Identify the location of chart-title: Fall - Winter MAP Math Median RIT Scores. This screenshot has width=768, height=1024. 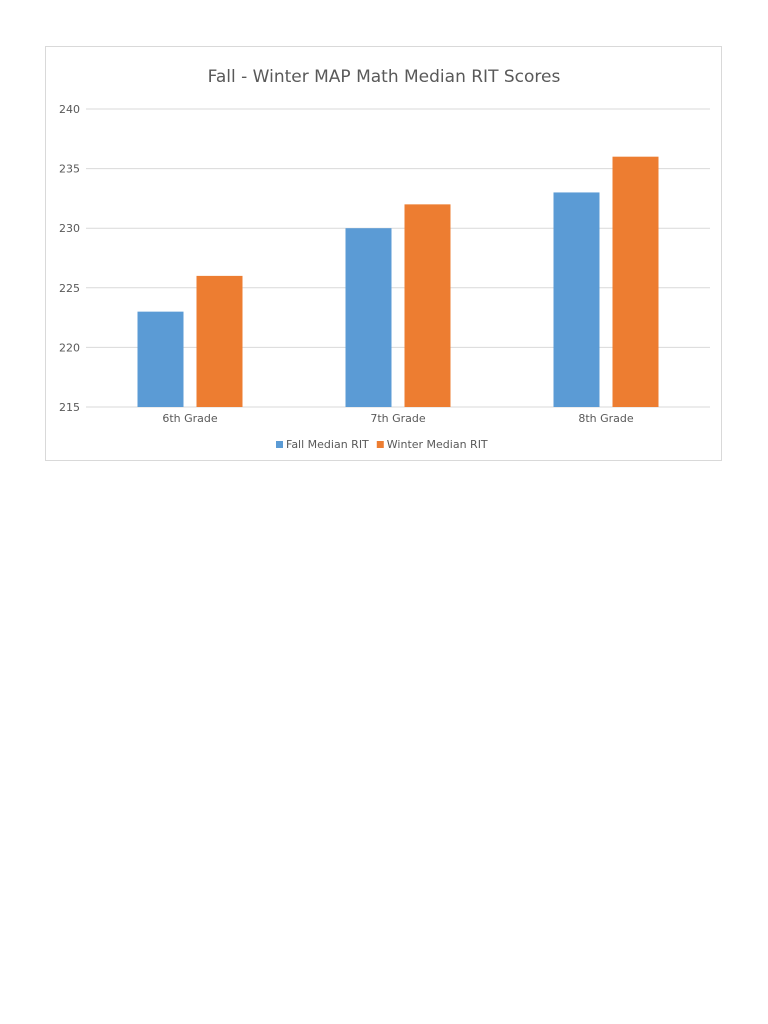
(384, 77).